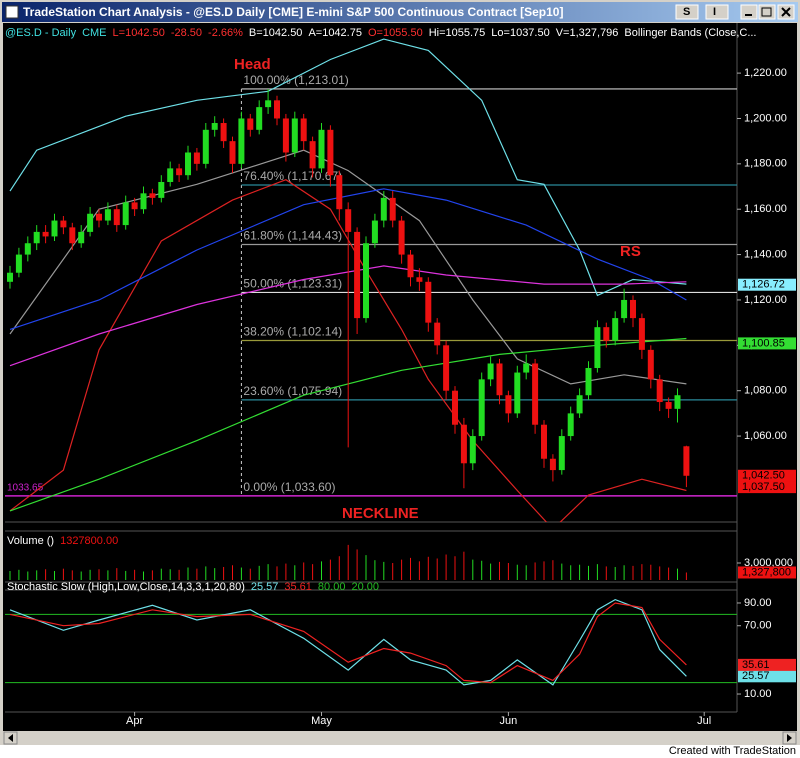 The width and height of the screenshot is (800, 758). I want to click on insert-button-label: I, so click(714, 12).